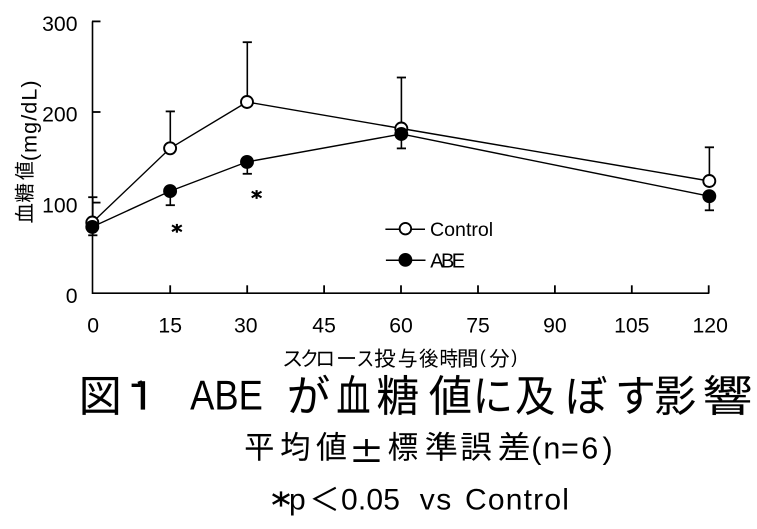 The height and width of the screenshot is (529, 757). Describe the element at coordinates (589, 449) in the screenshot. I see `svg-text: 6` at that location.